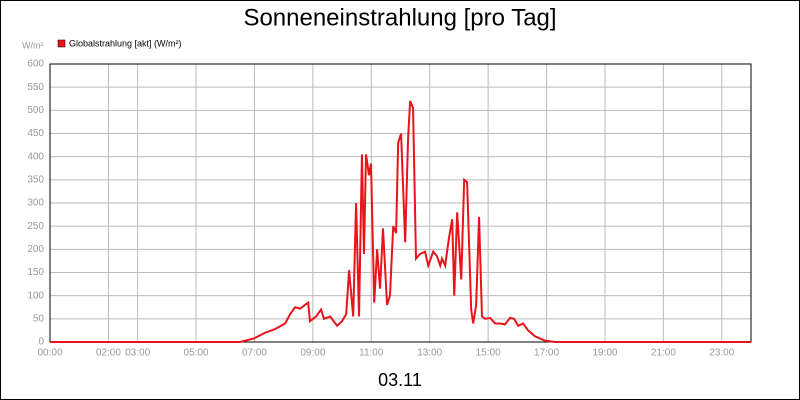 The height and width of the screenshot is (400, 800). I want to click on y-tick-label: 500, so click(35, 110).